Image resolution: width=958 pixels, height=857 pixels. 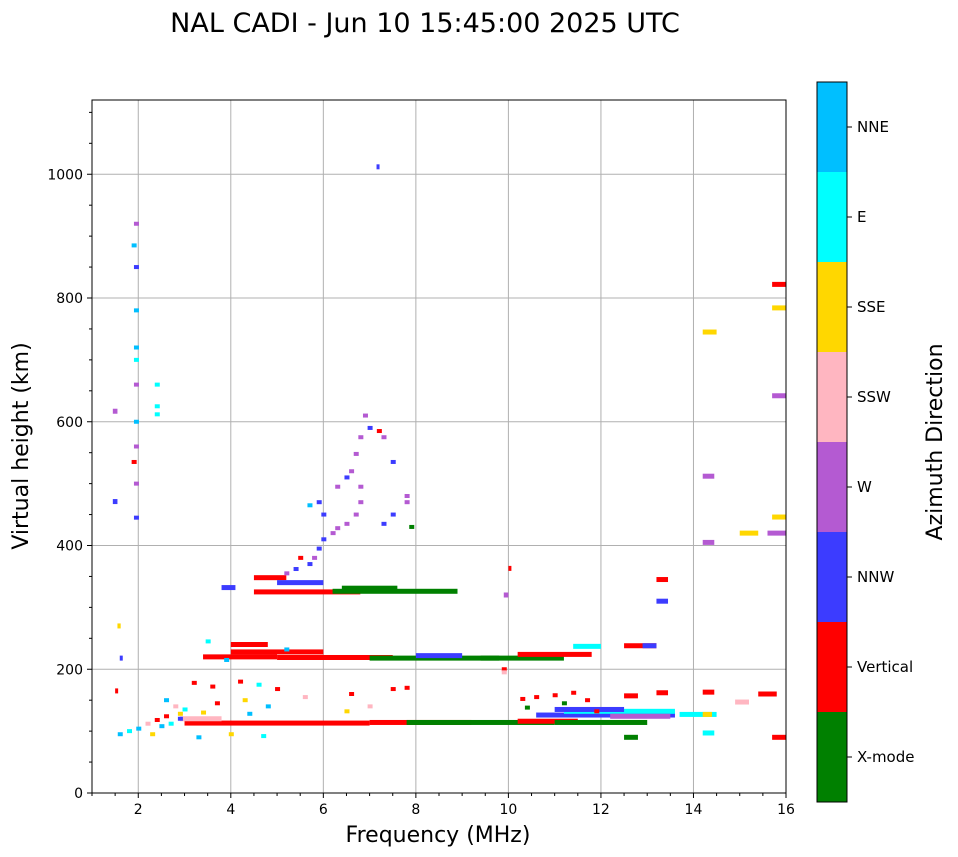 What do you see at coordinates (69, 299) in the screenshot?
I see `y-tick-label: 800` at bounding box center [69, 299].